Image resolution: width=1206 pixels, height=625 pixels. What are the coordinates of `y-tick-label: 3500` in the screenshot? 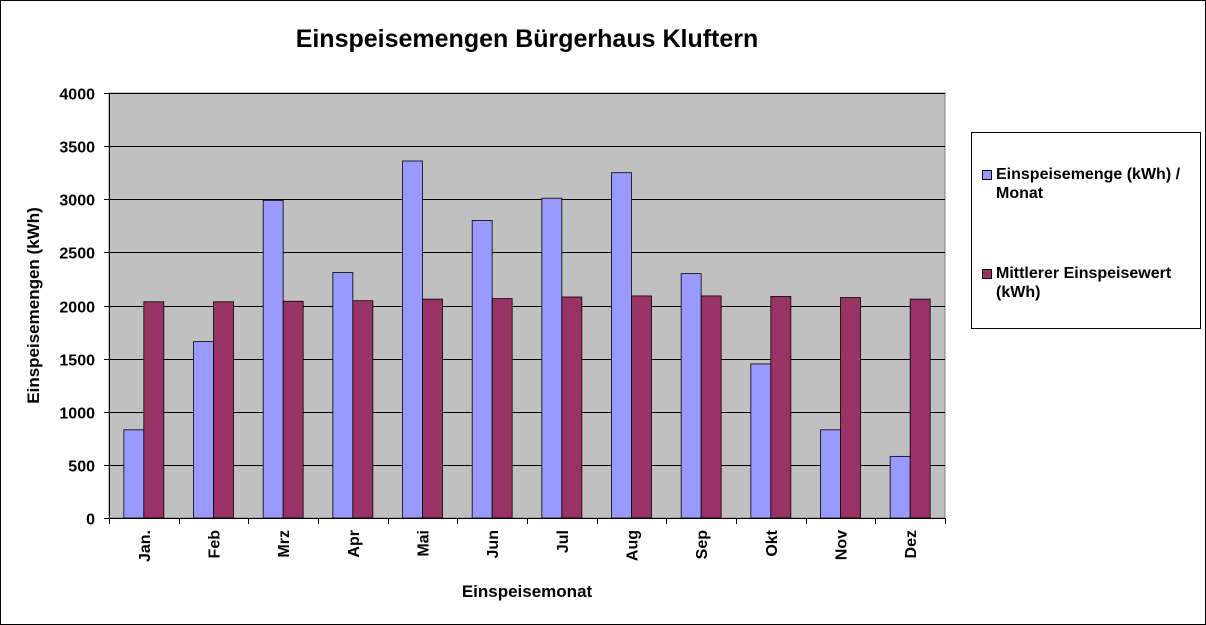 It's located at (77, 148).